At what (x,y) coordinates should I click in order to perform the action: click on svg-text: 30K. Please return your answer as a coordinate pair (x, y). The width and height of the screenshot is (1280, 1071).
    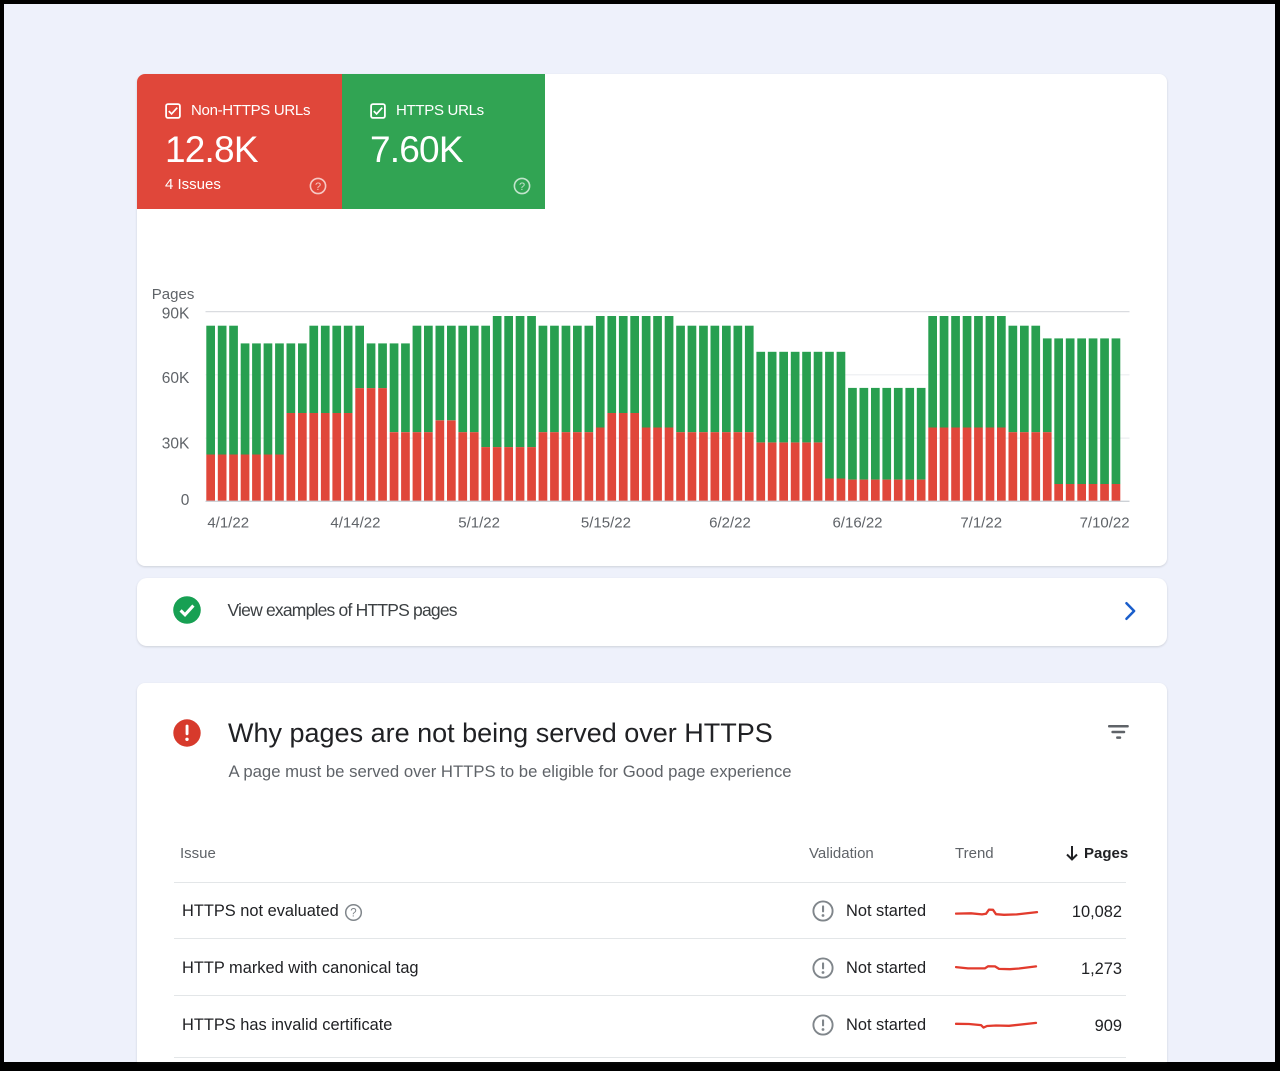
    Looking at the image, I should click on (176, 444).